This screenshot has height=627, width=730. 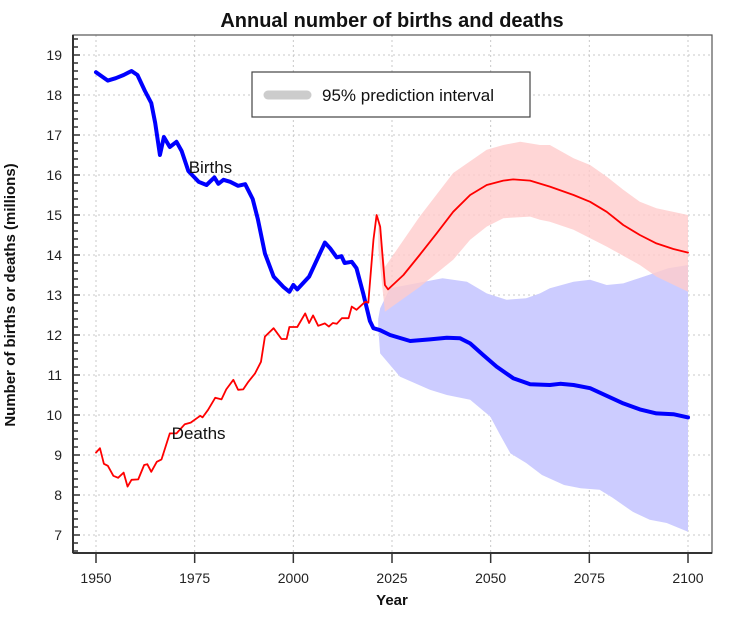 I want to click on series-label-births: Births, so click(x=210, y=167).